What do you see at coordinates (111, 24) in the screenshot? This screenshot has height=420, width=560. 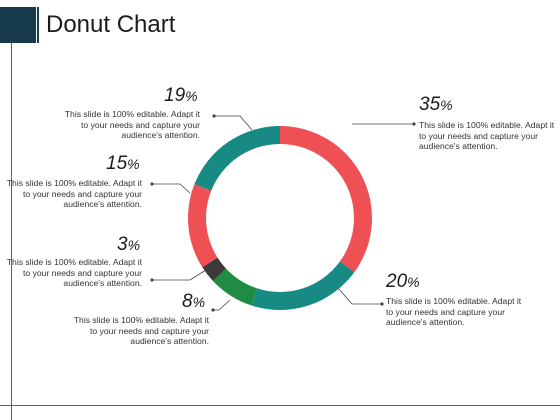 I see `page-title: Donut Chart` at bounding box center [111, 24].